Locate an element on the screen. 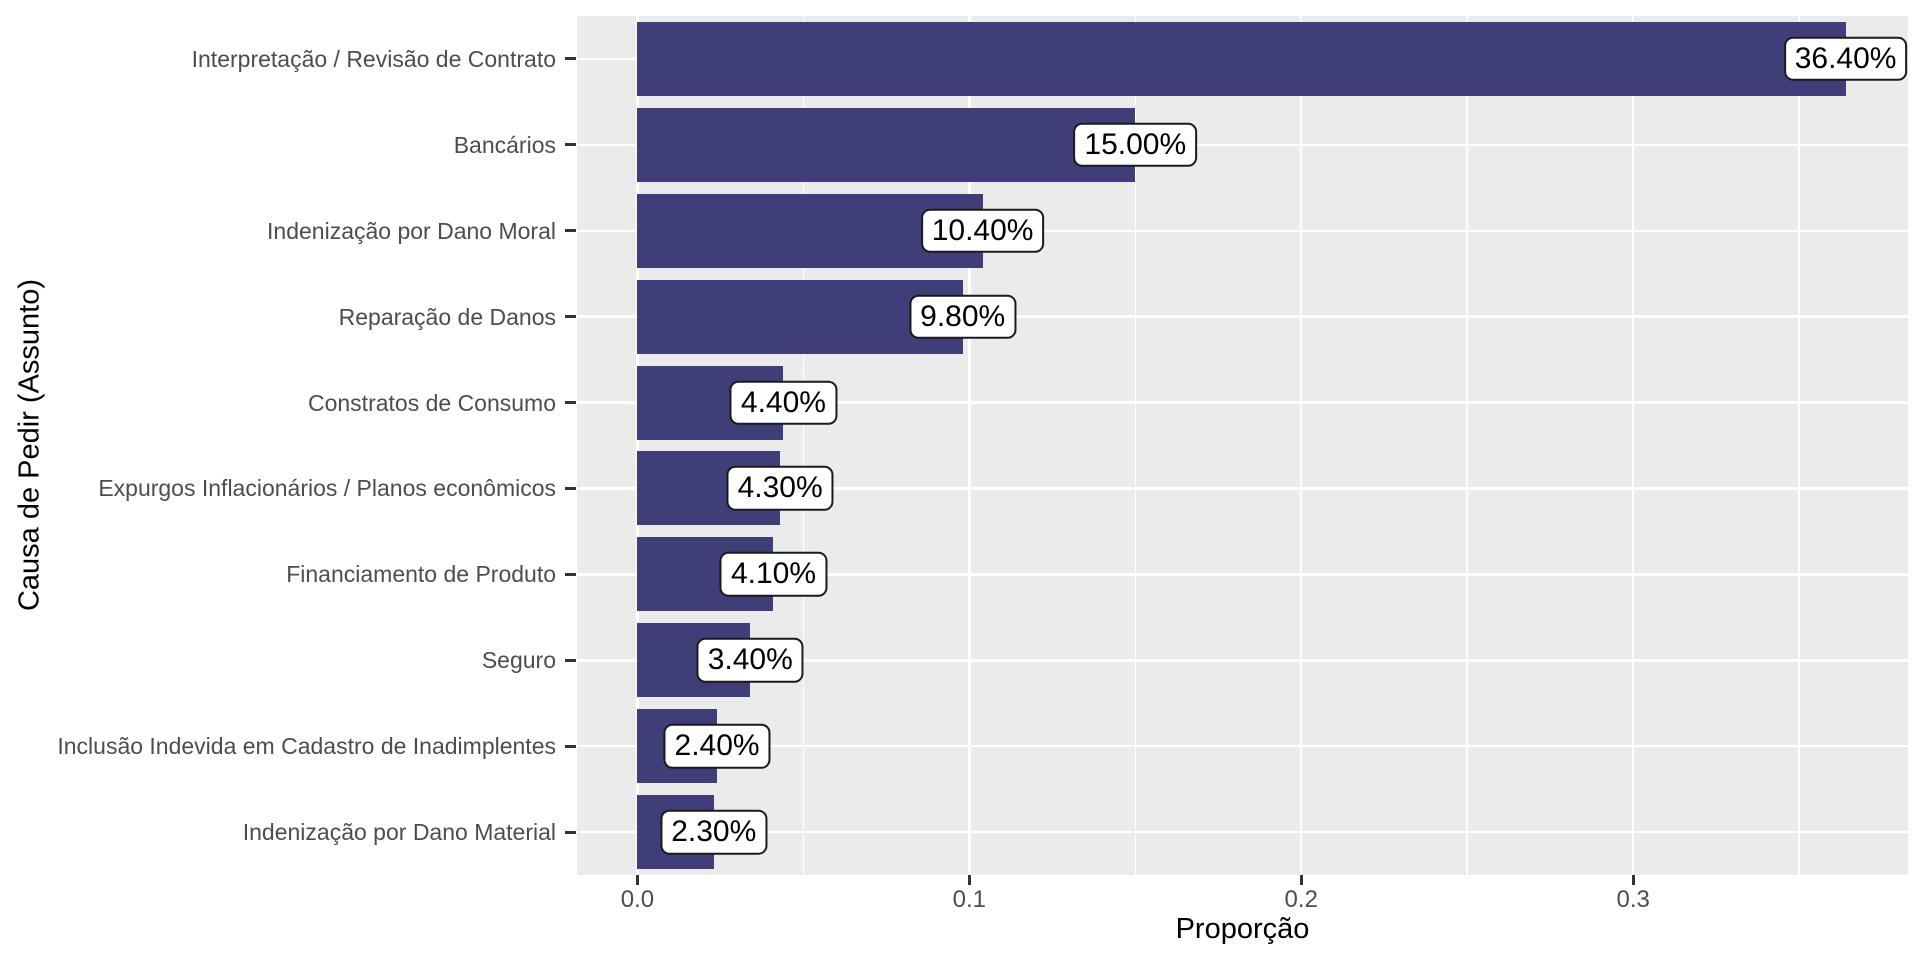 The width and height of the screenshot is (1920, 960). x-tick-label: 0.1 is located at coordinates (969, 899).